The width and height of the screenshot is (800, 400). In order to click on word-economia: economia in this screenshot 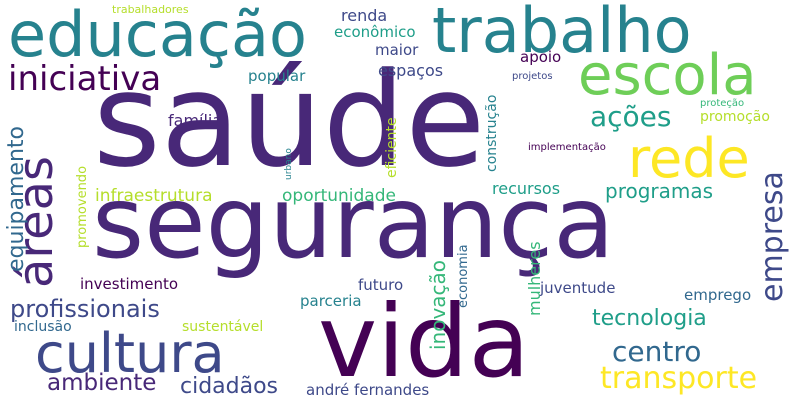, I will do `click(463, 276)`.